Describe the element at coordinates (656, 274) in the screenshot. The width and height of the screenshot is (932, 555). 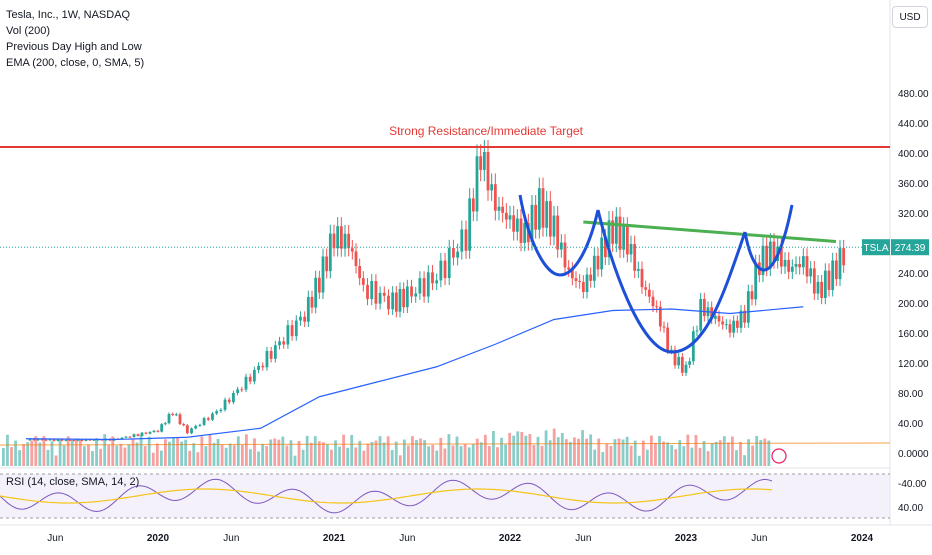
I see `pattern-curves` at that location.